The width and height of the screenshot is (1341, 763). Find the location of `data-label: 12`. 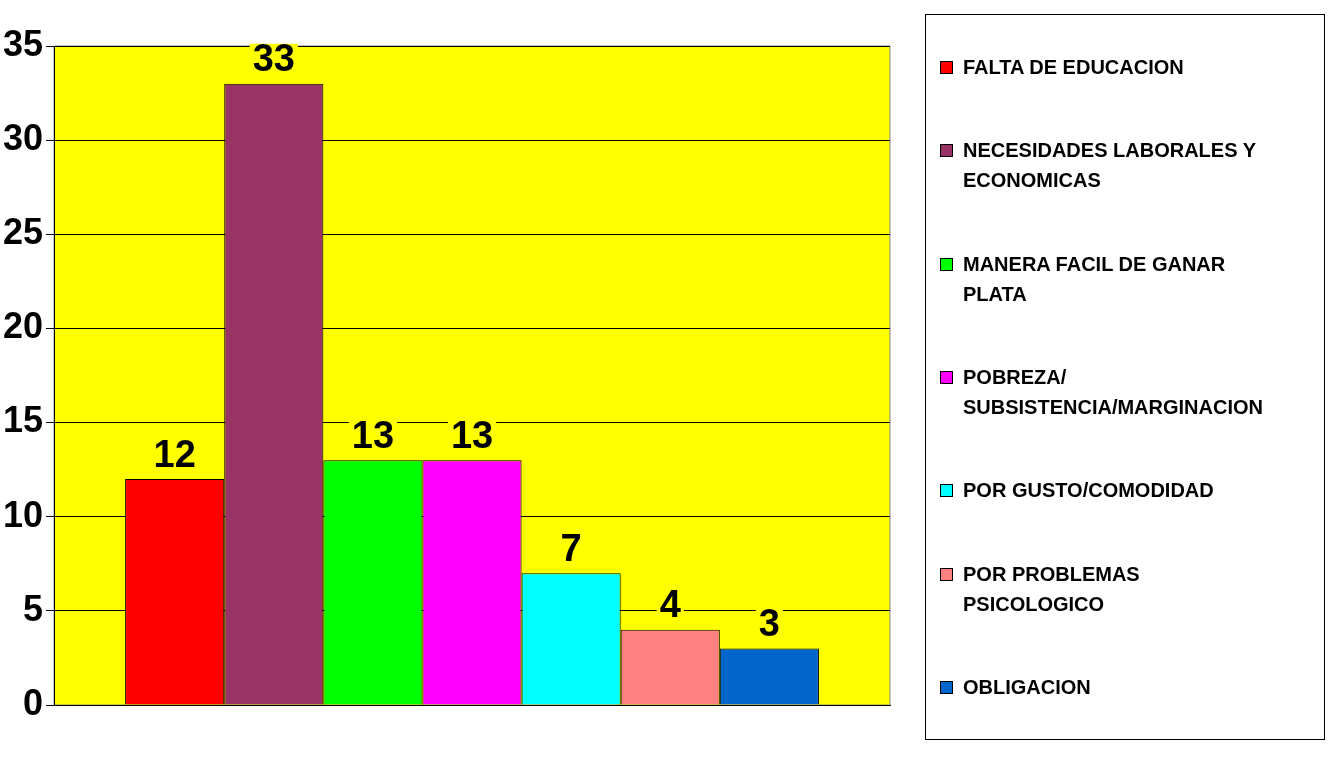

data-label: 12 is located at coordinates (174, 453).